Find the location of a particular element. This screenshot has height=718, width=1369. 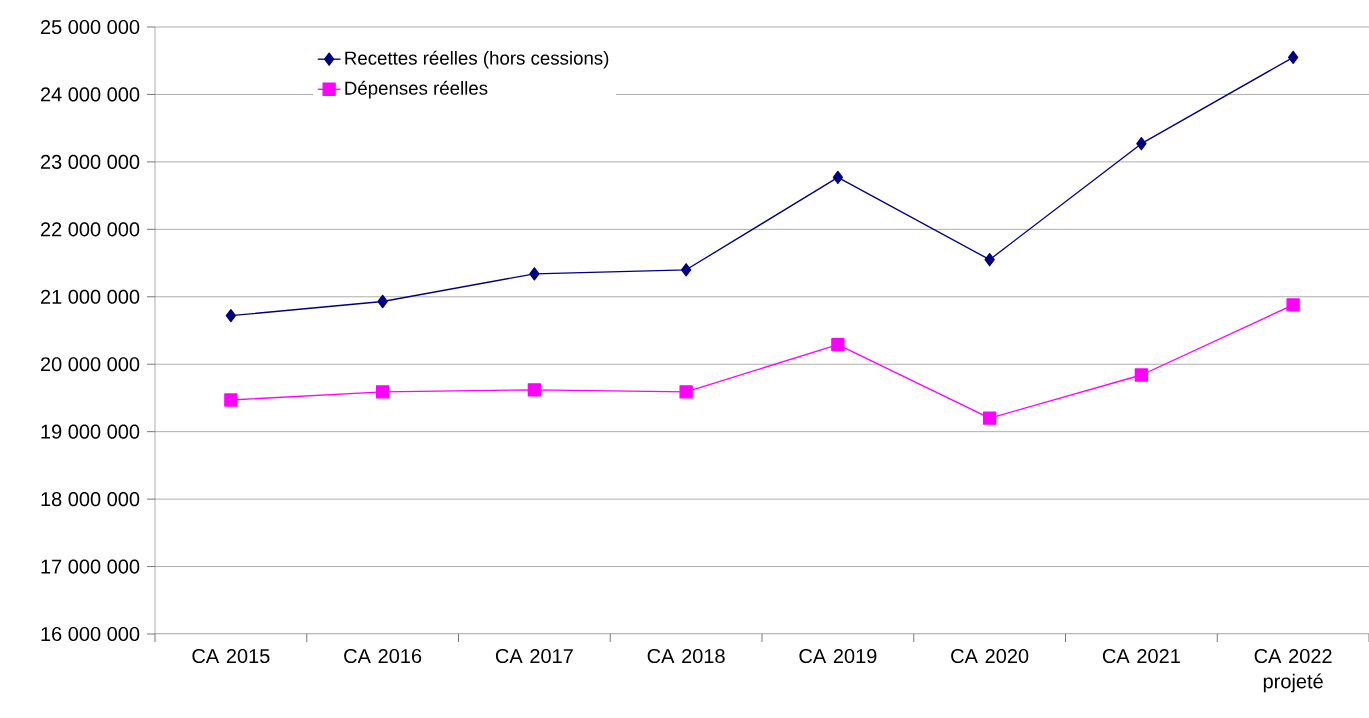

y-tick-label: 23 000 000 is located at coordinates (90, 161).